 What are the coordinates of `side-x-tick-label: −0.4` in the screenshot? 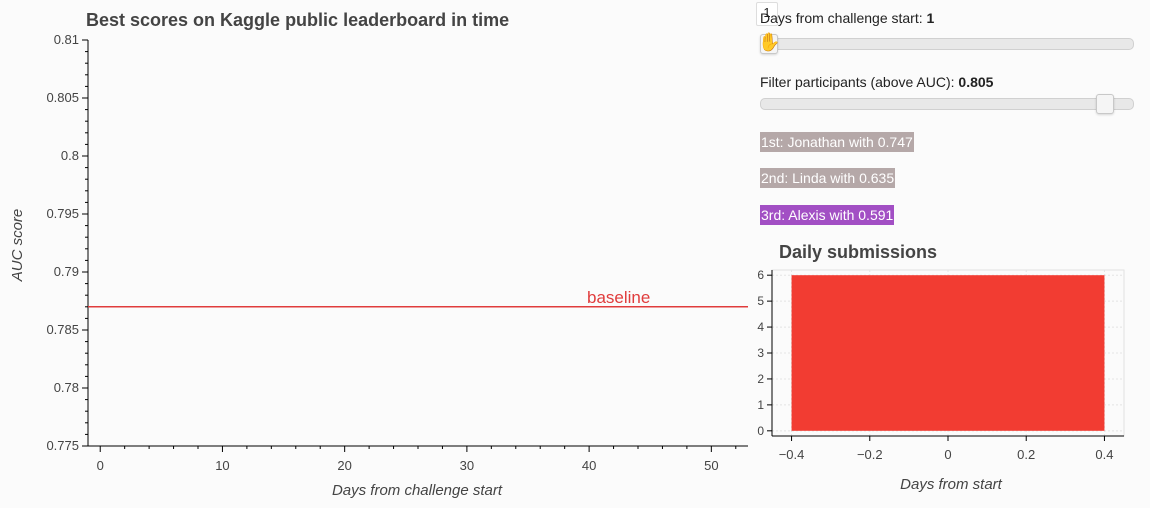 It's located at (792, 454).